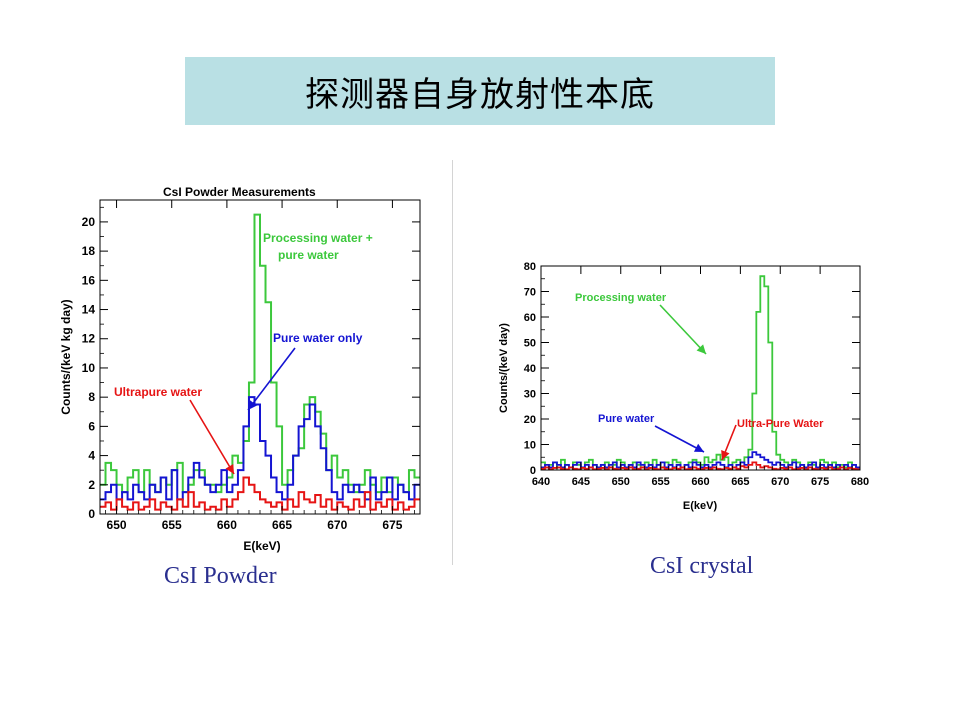  I want to click on annotation-label: Ultrapure water, so click(158, 392).